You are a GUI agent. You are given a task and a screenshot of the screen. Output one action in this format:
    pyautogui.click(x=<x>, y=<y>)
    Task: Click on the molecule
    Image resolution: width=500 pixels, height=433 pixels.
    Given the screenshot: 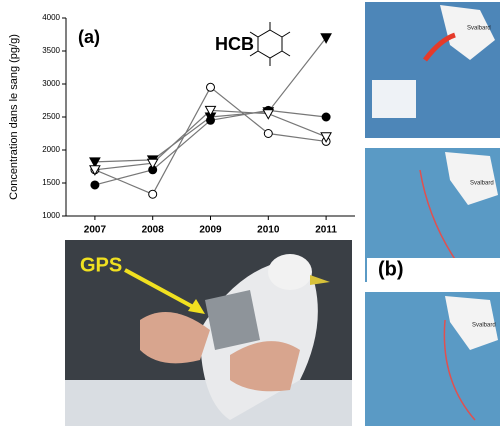 What is the action you would take?
    pyautogui.click(x=270, y=44)
    